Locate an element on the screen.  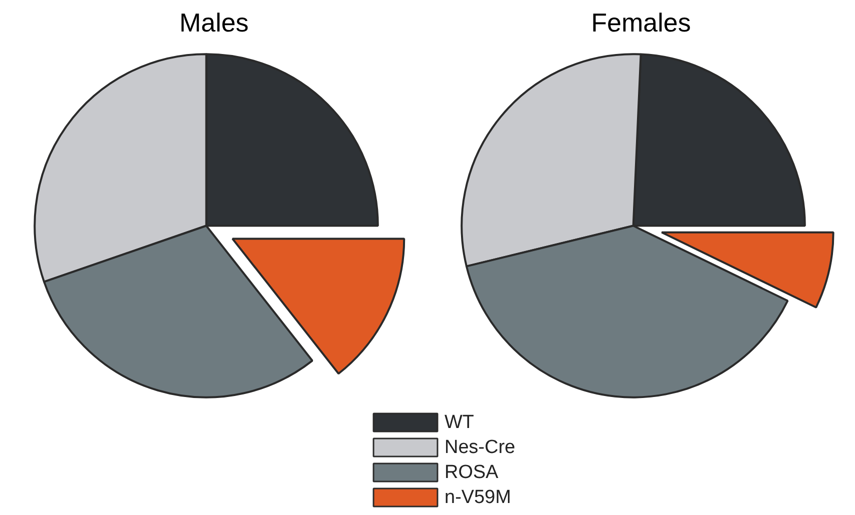
chart-title: Males is located at coordinates (214, 23).